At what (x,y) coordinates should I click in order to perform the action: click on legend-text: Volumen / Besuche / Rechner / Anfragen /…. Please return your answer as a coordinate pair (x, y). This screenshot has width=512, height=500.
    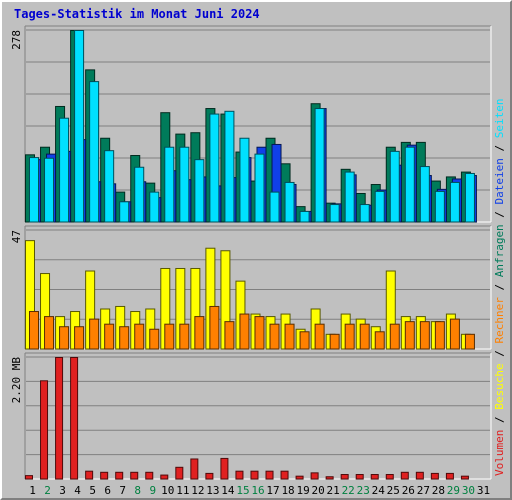
    Looking at the image, I should click on (499, 287).